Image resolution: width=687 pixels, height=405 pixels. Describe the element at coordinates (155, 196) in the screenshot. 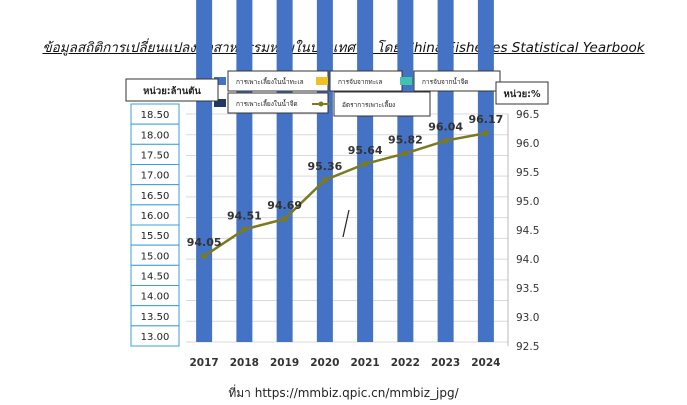

I see `left-tick-label: 16.50` at that location.